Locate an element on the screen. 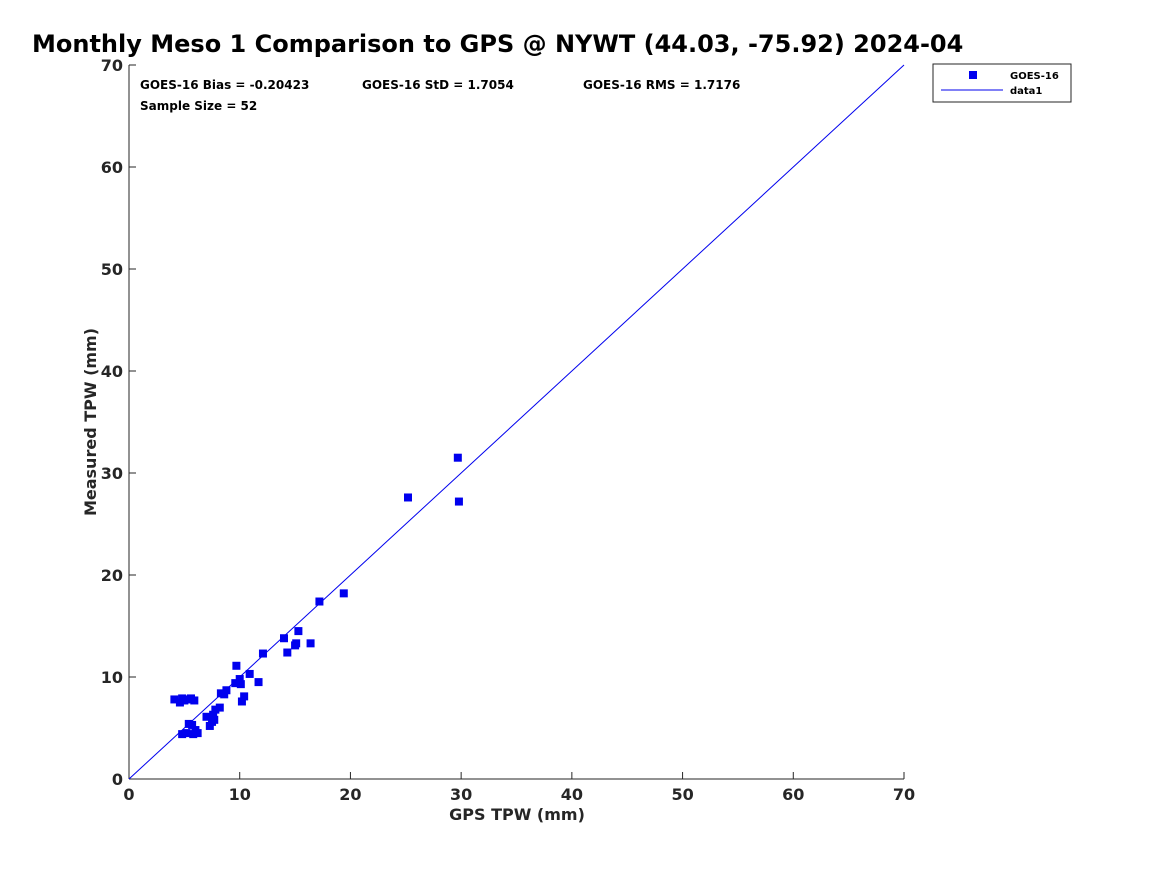 The height and width of the screenshot is (875, 1167). y-tick-label: 40 is located at coordinates (112, 371).